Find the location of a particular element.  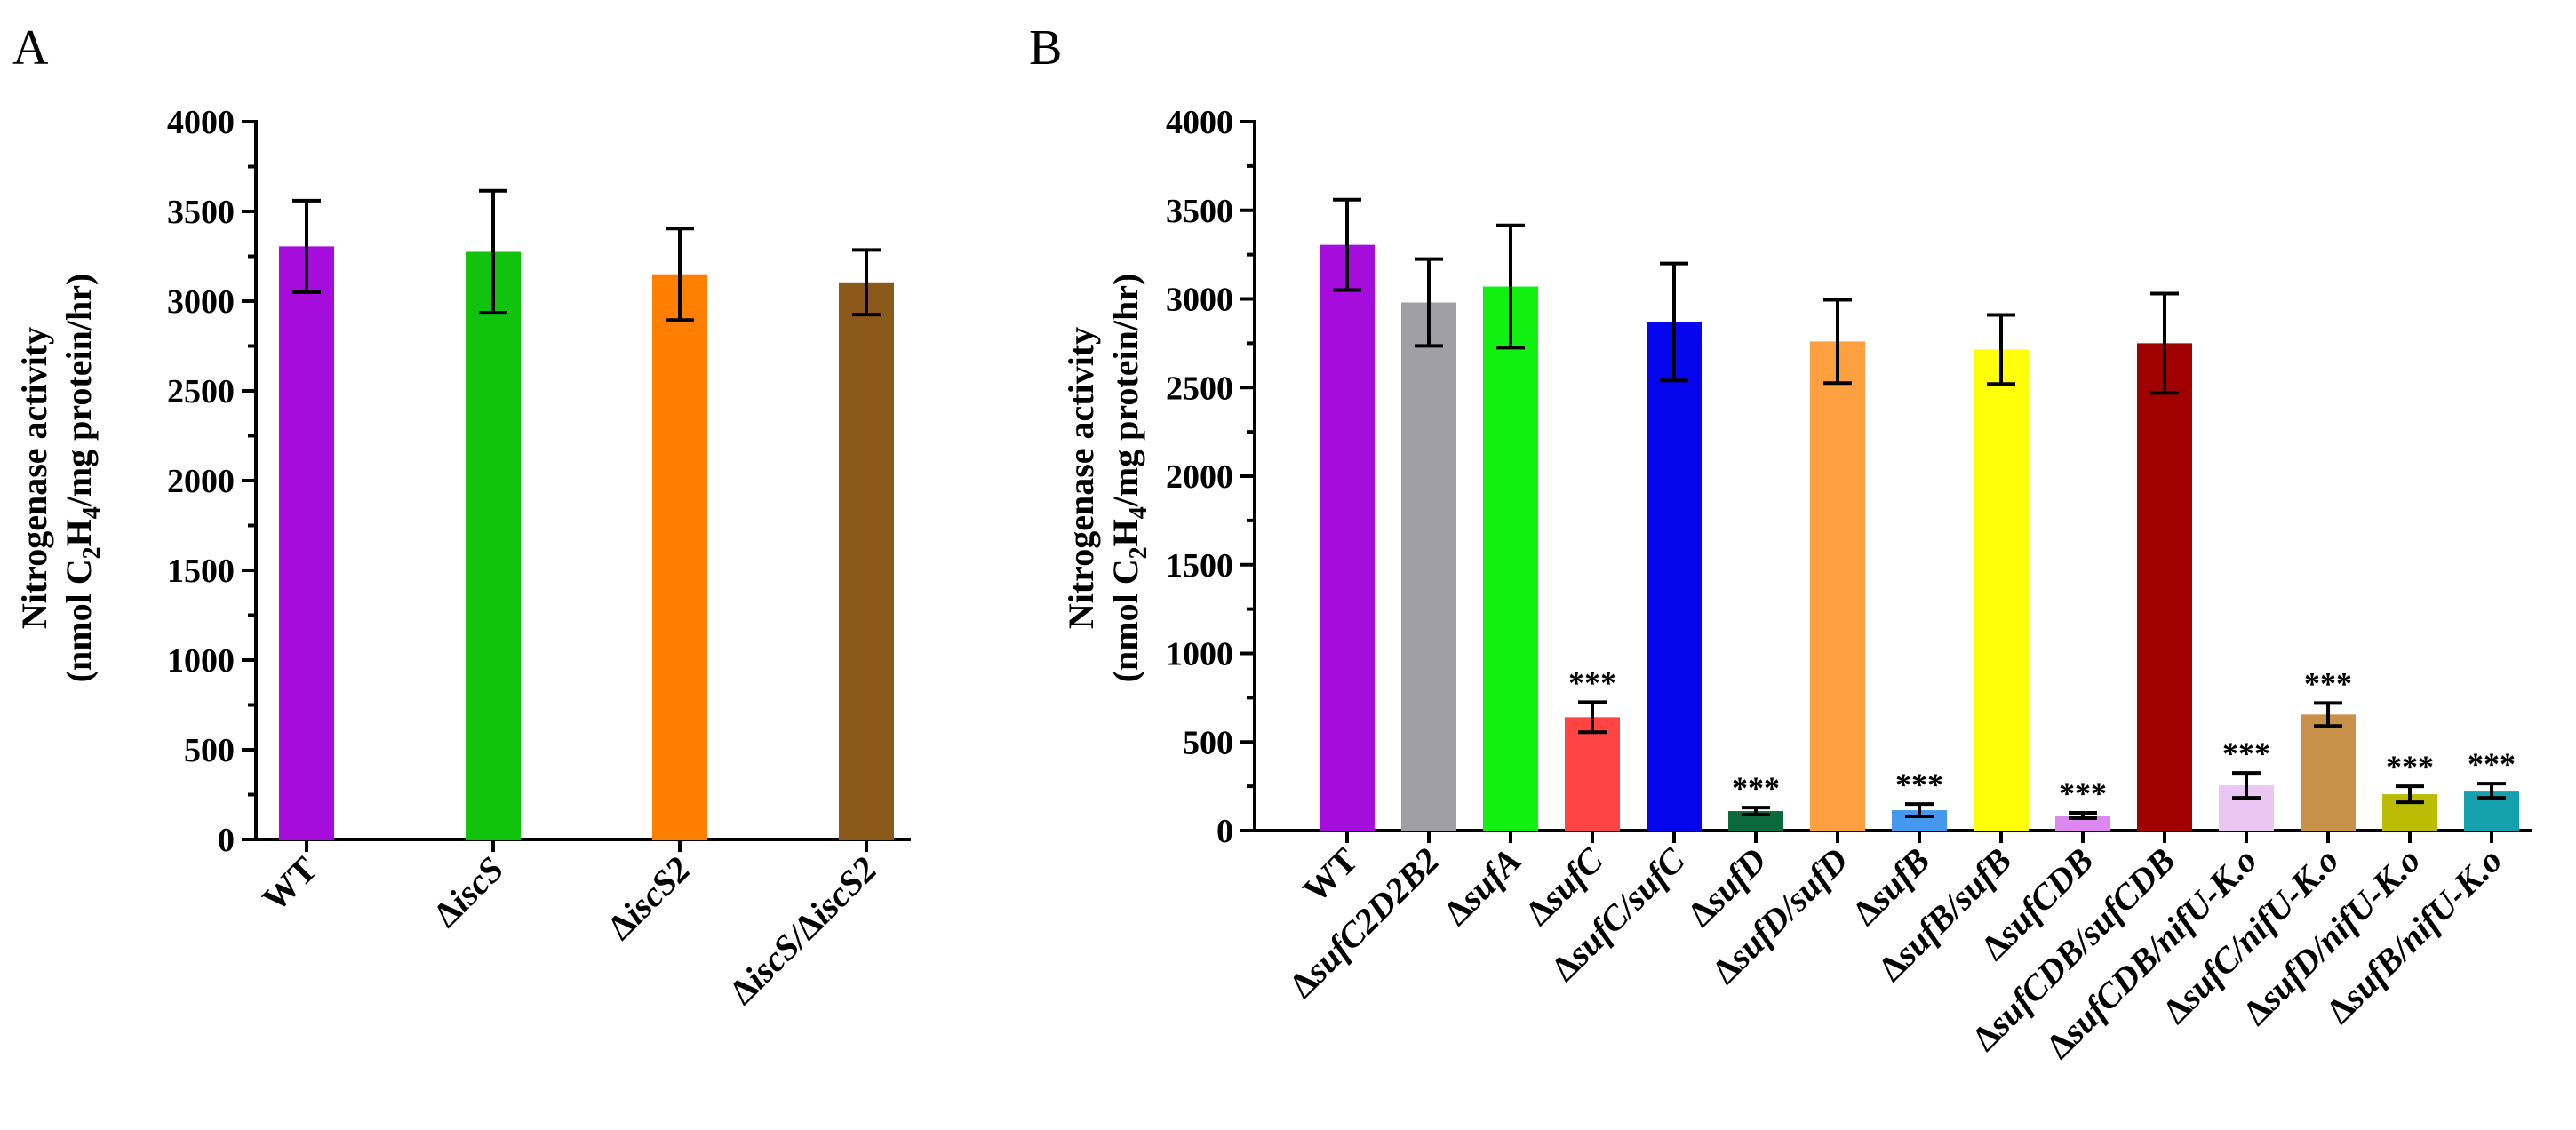

category-label: ΔiscS/ΔiscS2 is located at coordinates (803, 931).